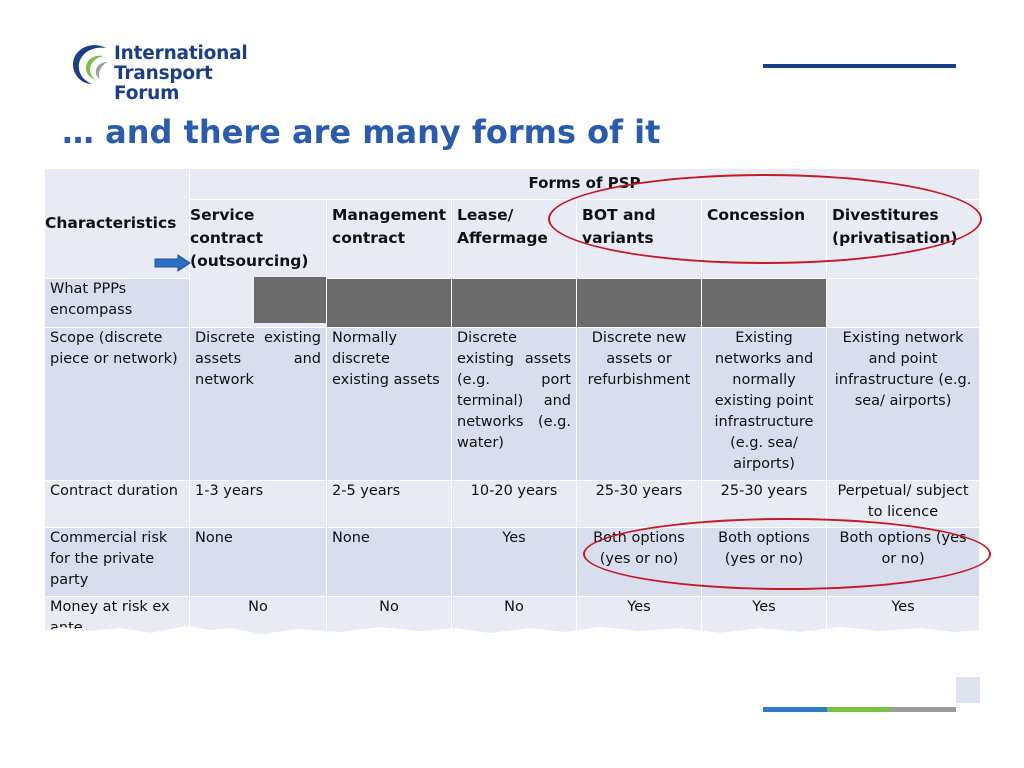 This screenshot has height=768, width=1024. I want to click on ppp-cell-concession, so click(764, 303).